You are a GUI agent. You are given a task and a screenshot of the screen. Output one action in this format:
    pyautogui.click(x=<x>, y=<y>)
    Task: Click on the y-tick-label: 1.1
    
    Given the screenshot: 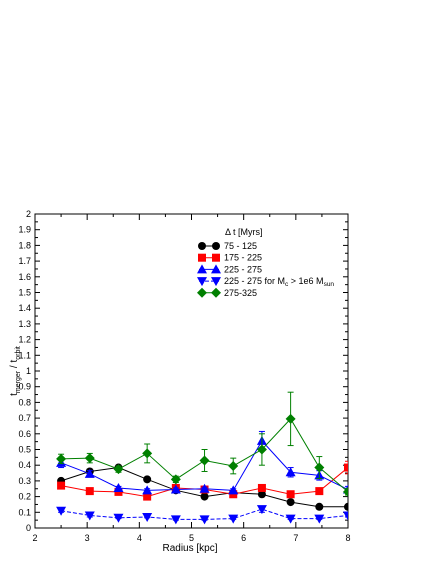 What is the action you would take?
    pyautogui.click(x=24, y=355)
    